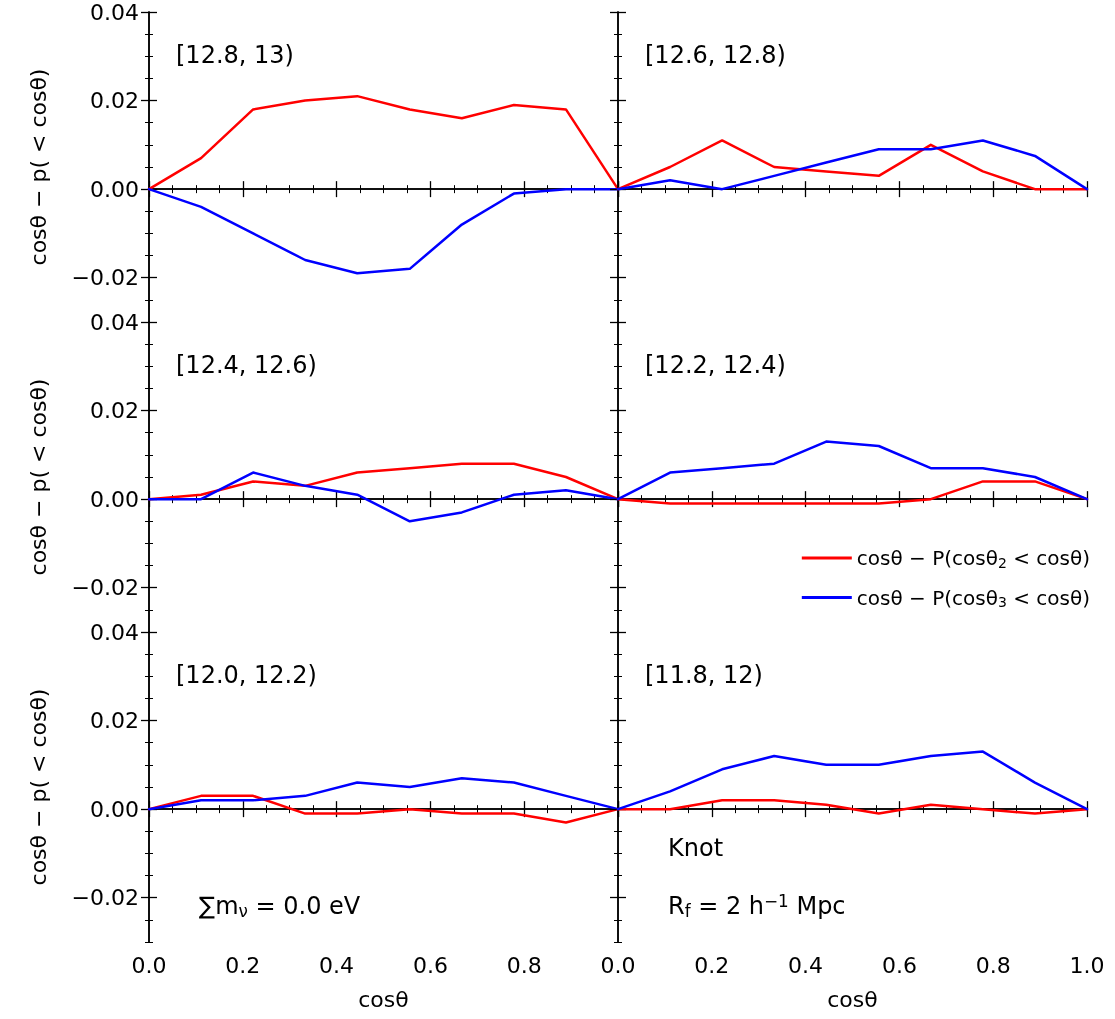  What do you see at coordinates (973, 597) in the screenshot?
I see `legend-label: cosθ − P(cosθ3 < cosθ)` at bounding box center [973, 597].